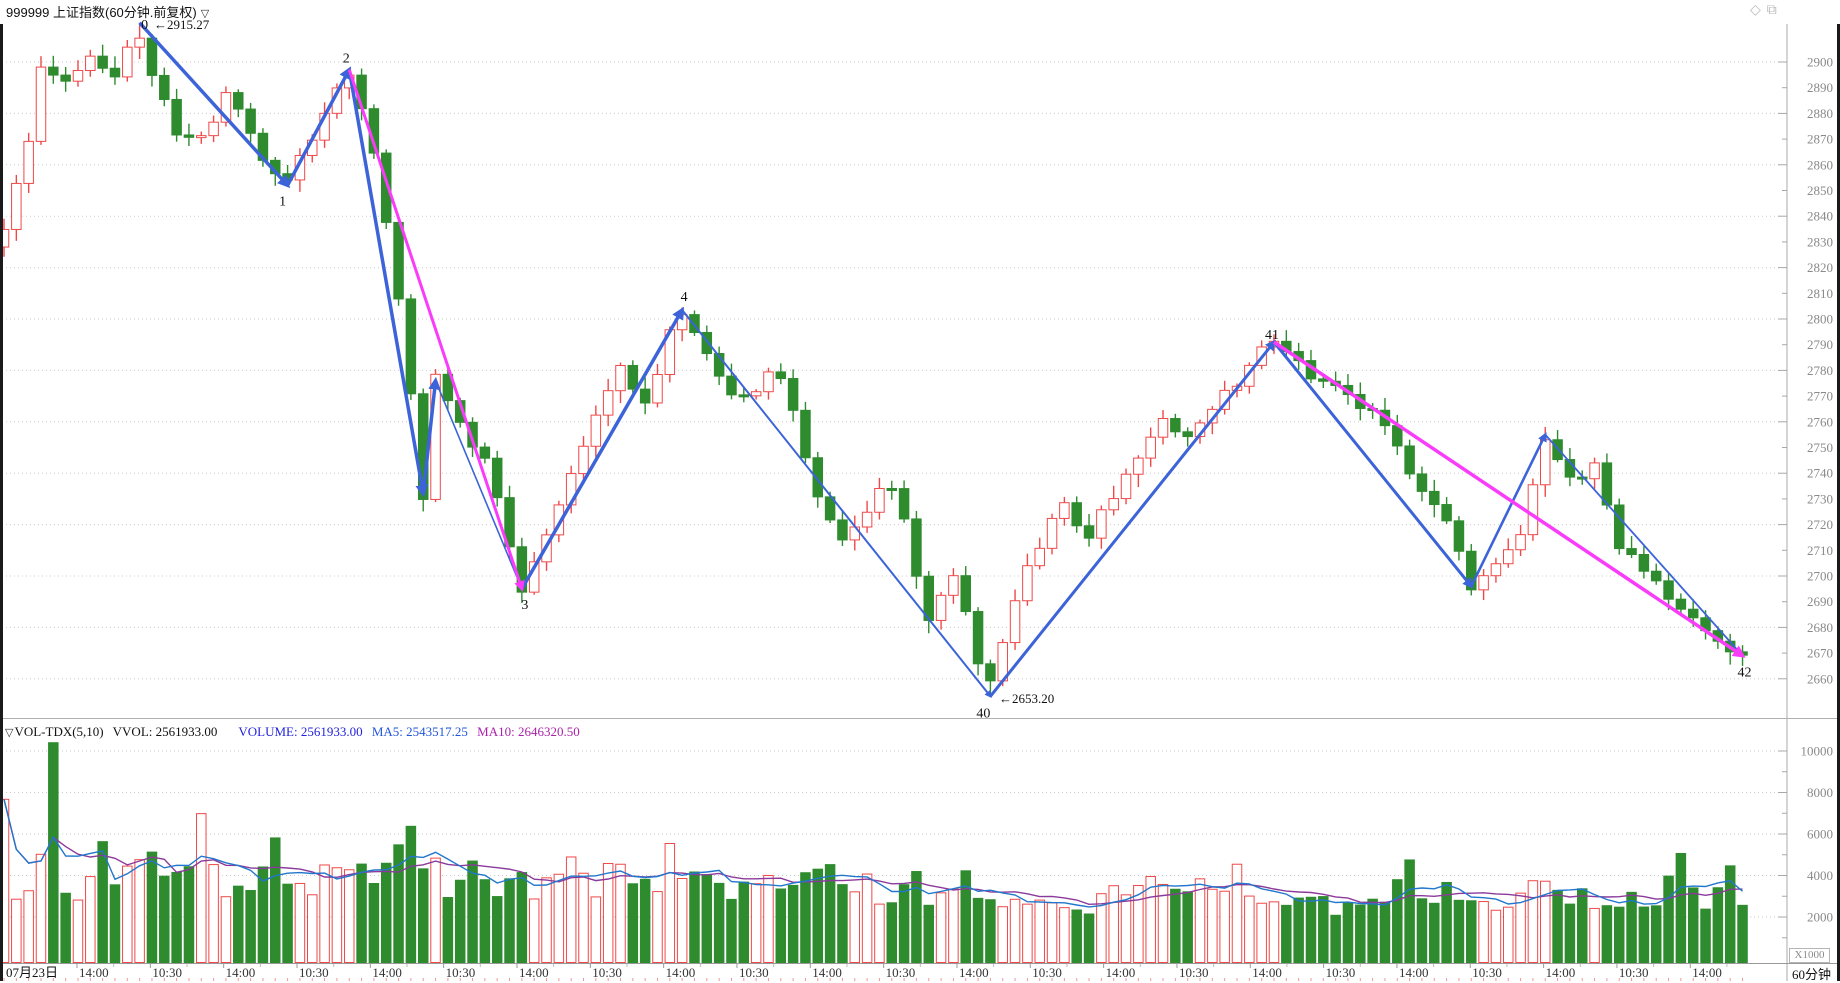 This screenshot has width=1840, height=983. What do you see at coordinates (1820, 344) in the screenshot?
I see `svg-text: 2790` at bounding box center [1820, 344].